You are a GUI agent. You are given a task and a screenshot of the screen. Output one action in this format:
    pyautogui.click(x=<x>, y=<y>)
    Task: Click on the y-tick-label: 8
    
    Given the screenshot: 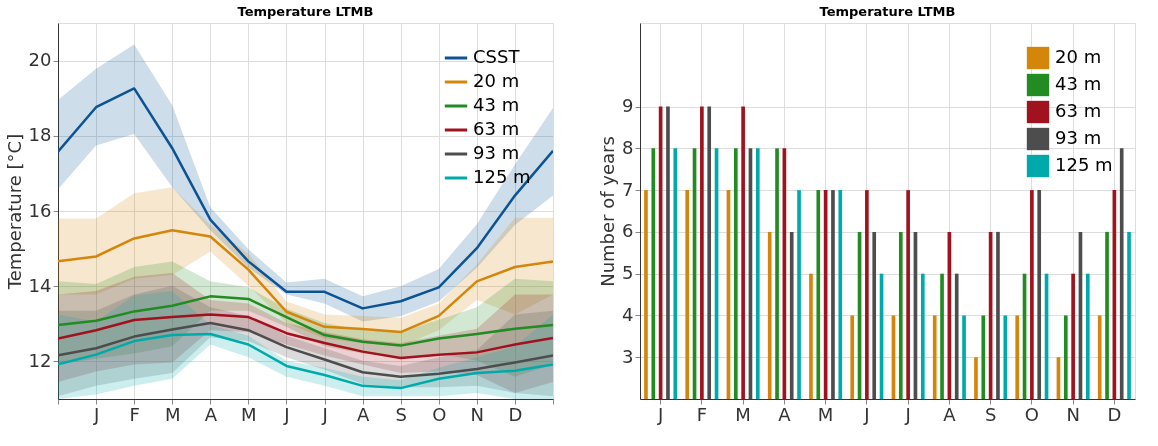 What is the action you would take?
    pyautogui.click(x=628, y=147)
    